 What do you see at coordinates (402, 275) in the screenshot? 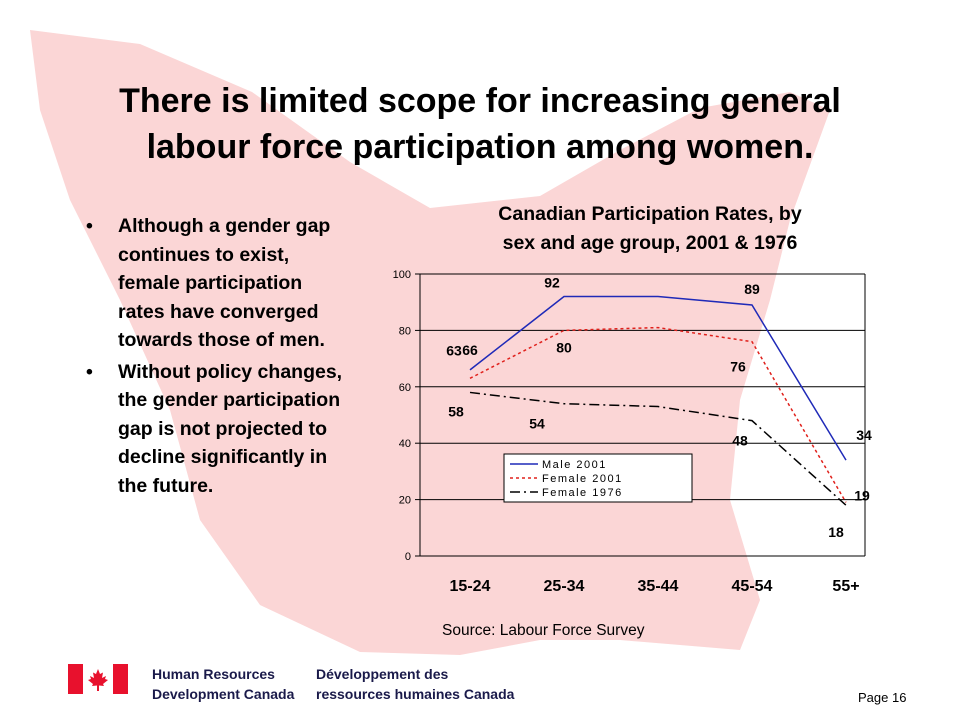
I see `y-tick-label: 100` at bounding box center [402, 275].